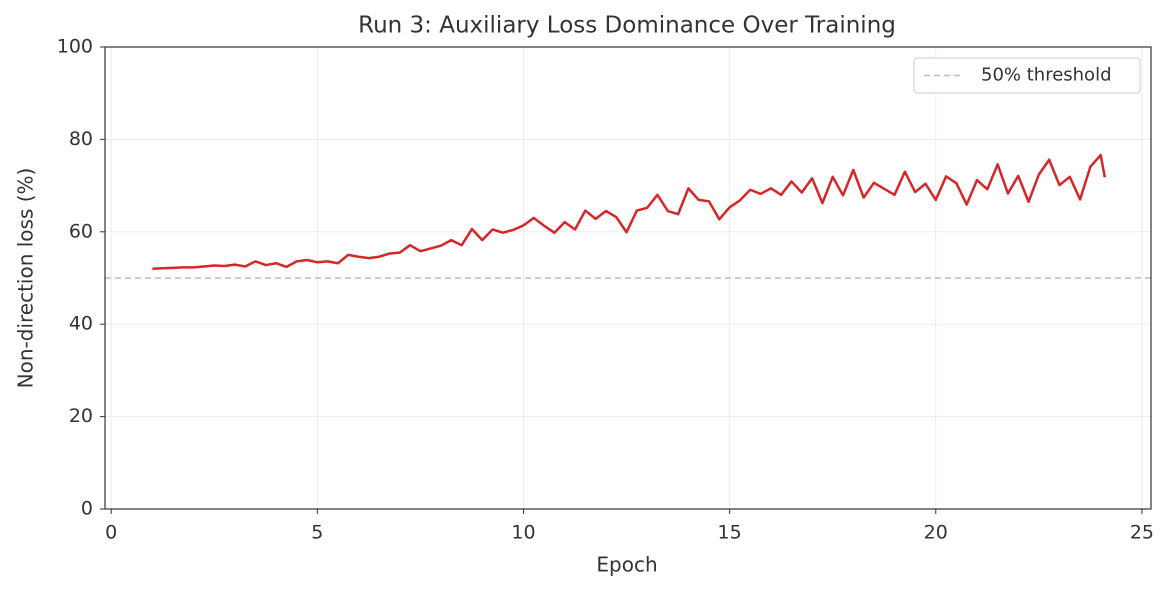 The width and height of the screenshot is (1171, 597). I want to click on x-tick-label: 10, so click(523, 533).